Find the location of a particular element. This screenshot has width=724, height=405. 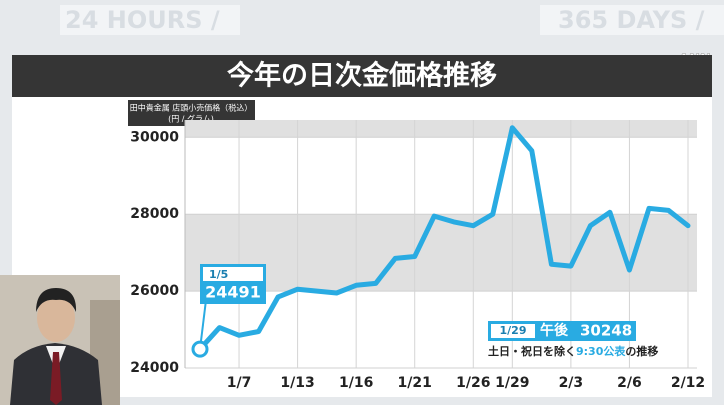

callout-value: 24491 is located at coordinates (233, 292).